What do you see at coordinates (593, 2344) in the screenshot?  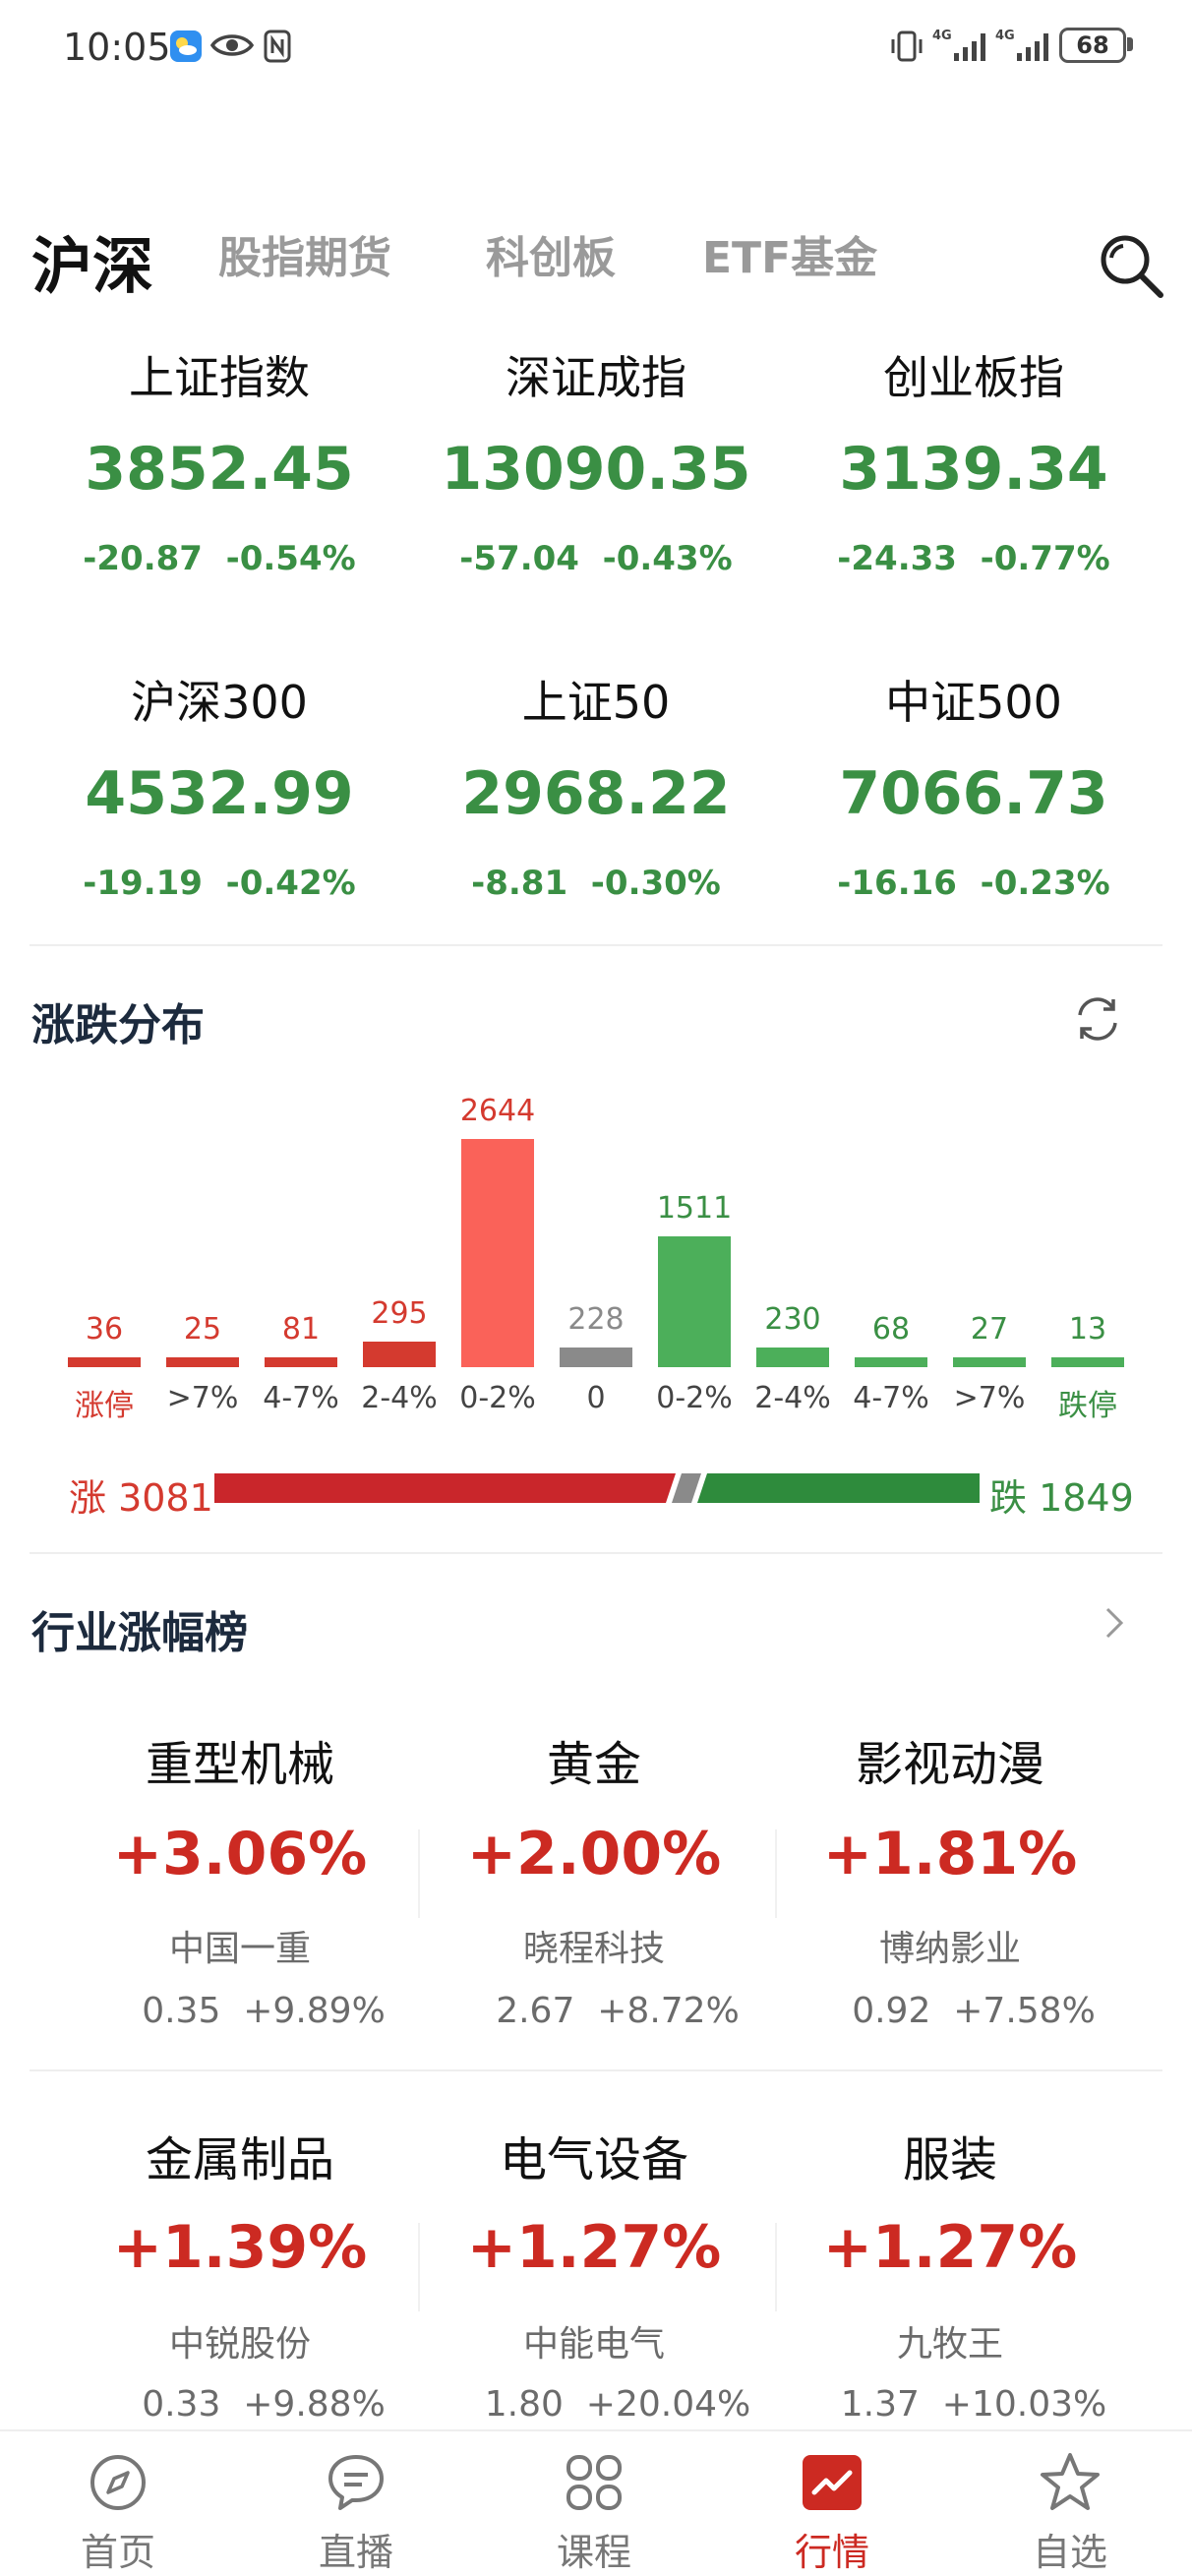 I see `industry-leader-stock: 中能电气` at bounding box center [593, 2344].